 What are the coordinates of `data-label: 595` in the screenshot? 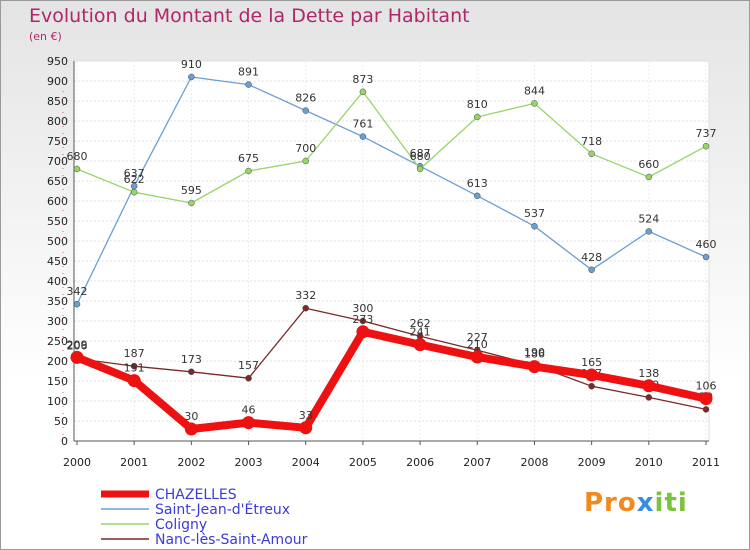 It's located at (191, 190).